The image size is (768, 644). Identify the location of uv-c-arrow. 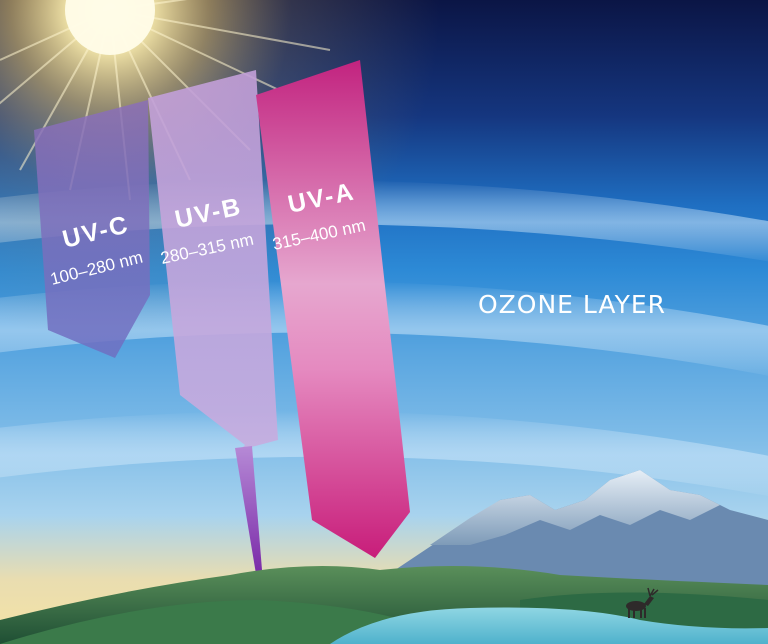
(92, 229).